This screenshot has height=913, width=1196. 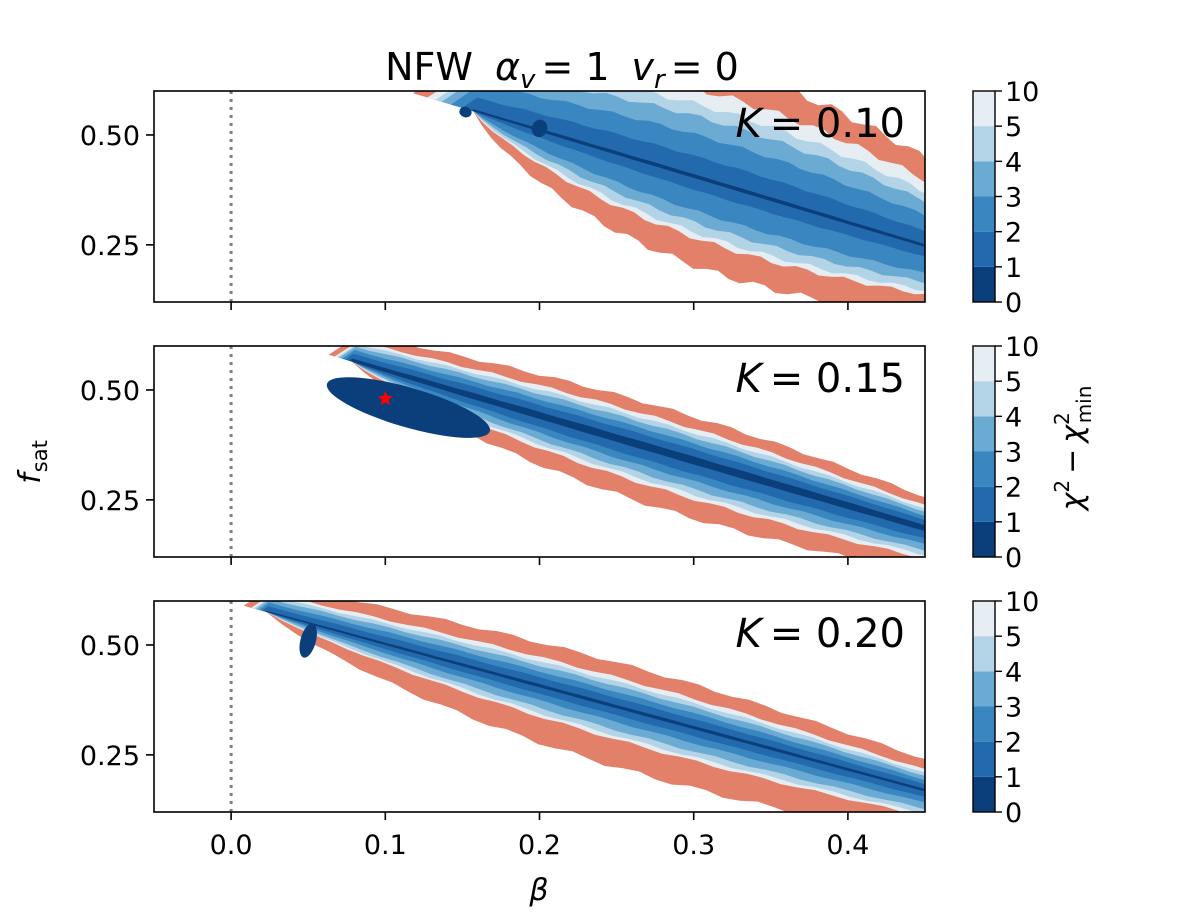 What do you see at coordinates (847, 845) in the screenshot?
I see `x-tick-label: 0.4` at bounding box center [847, 845].